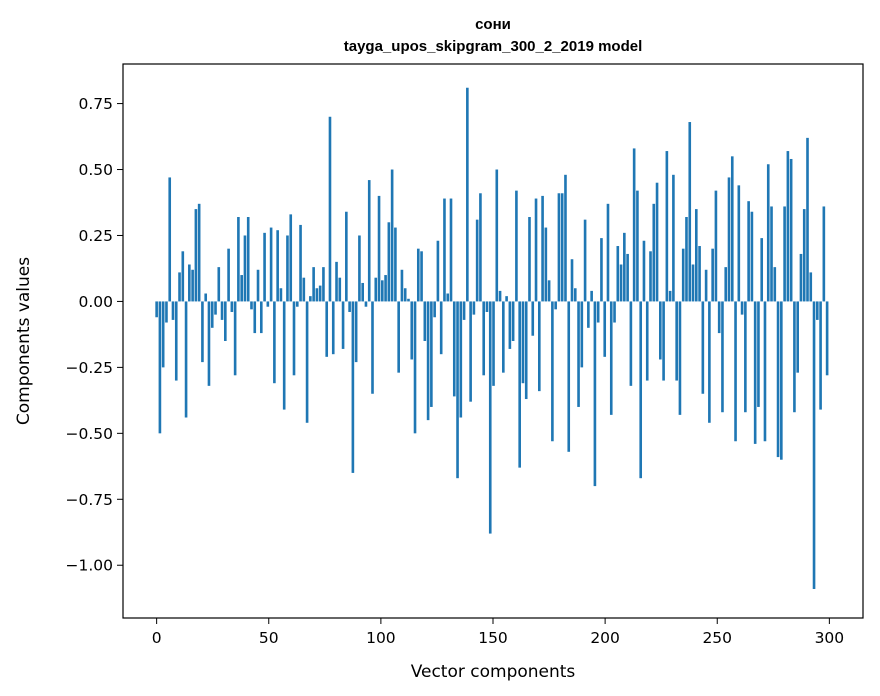 The image size is (880, 696). Describe the element at coordinates (95, 302) in the screenshot. I see `y-tick-label: 0.00` at that location.